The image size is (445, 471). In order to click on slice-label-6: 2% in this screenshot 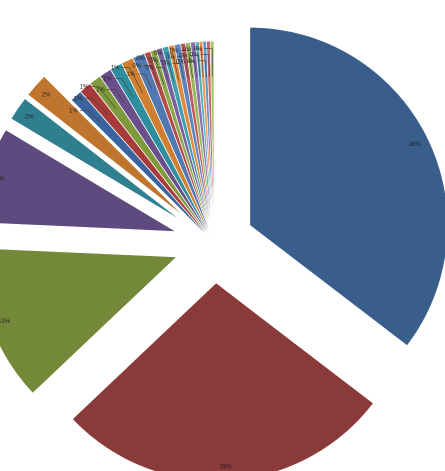, I will do `click(46, 96)`.